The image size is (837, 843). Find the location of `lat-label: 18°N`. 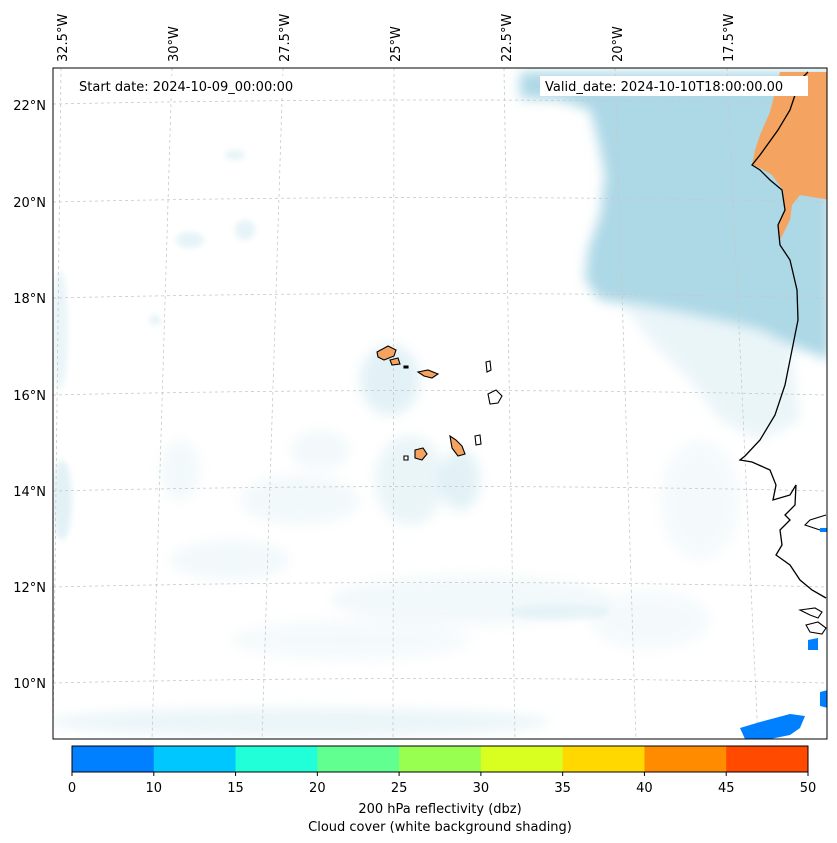

lat-label: 18°N is located at coordinates (29, 299).